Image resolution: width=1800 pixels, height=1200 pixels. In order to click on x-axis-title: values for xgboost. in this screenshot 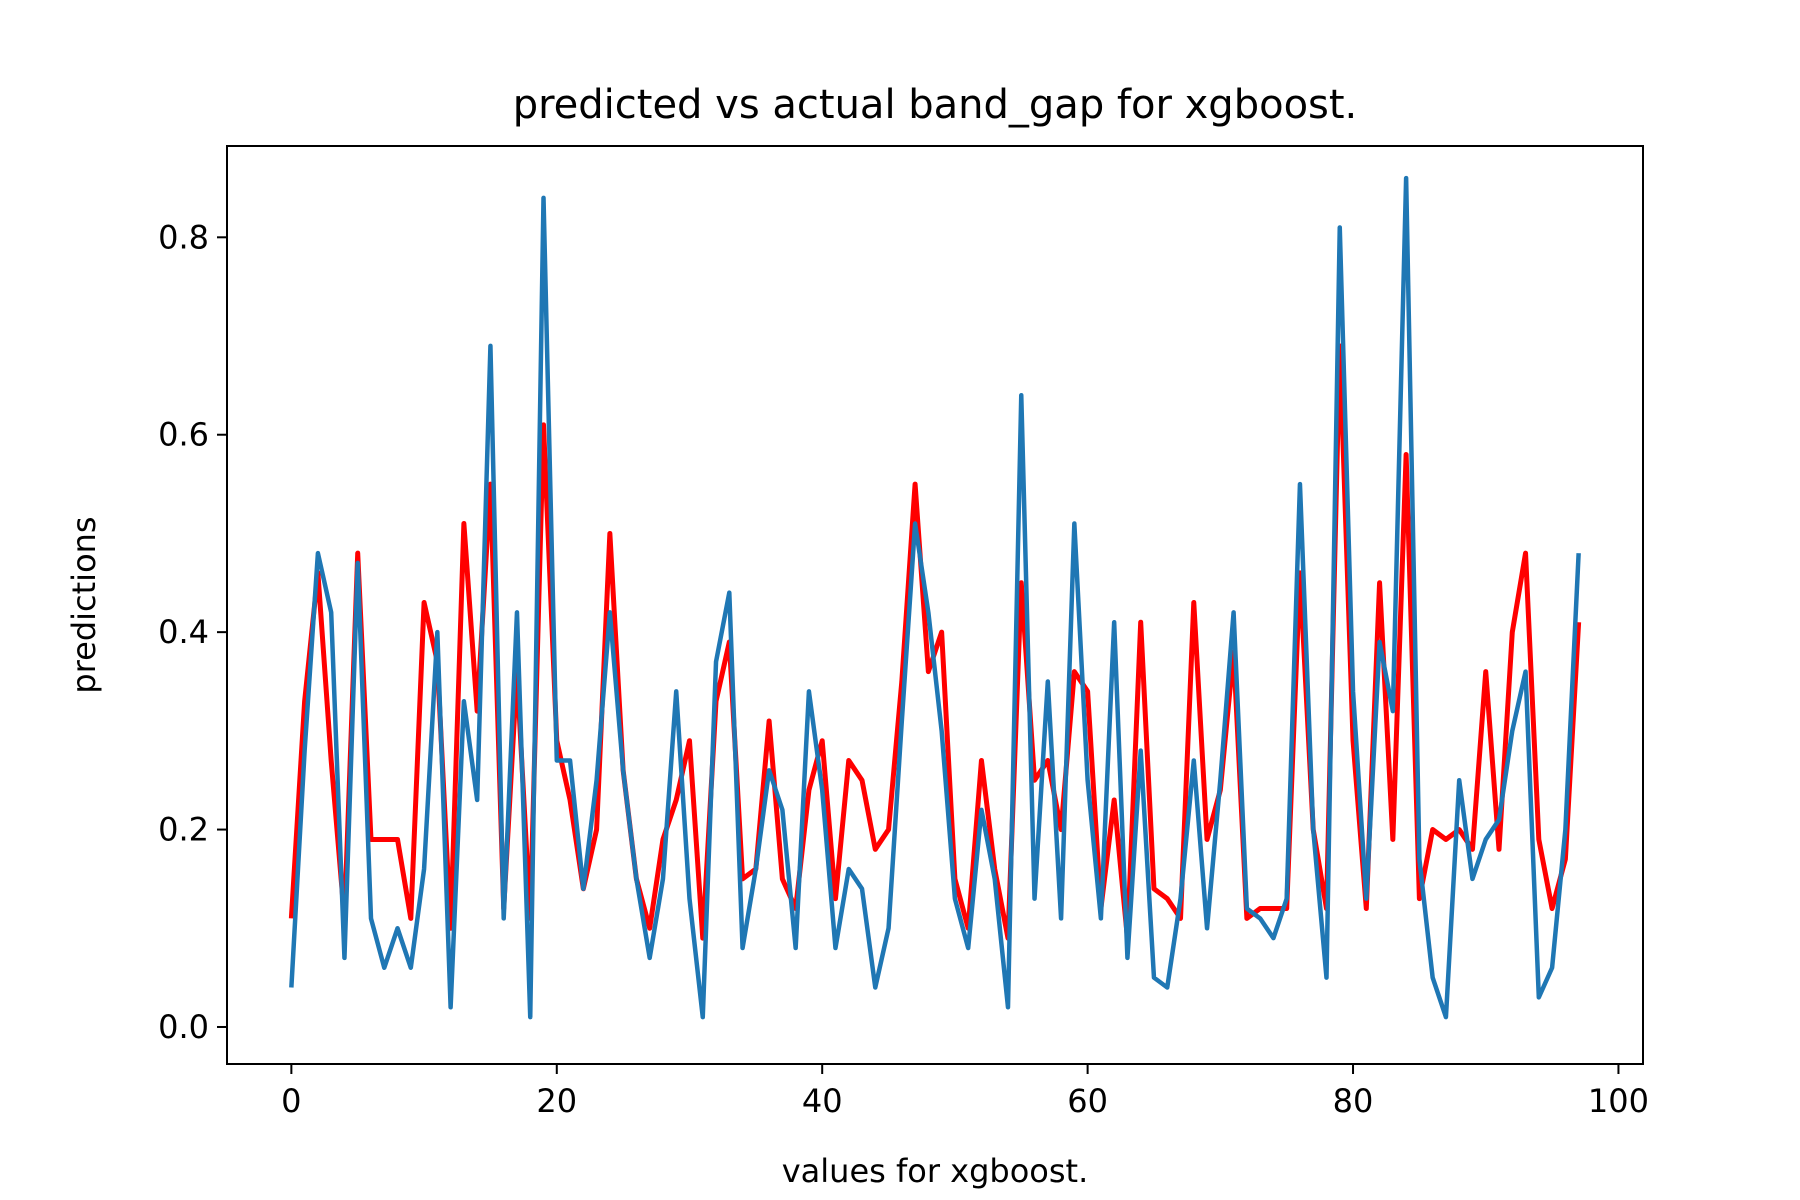, I will do `click(935, 1171)`.